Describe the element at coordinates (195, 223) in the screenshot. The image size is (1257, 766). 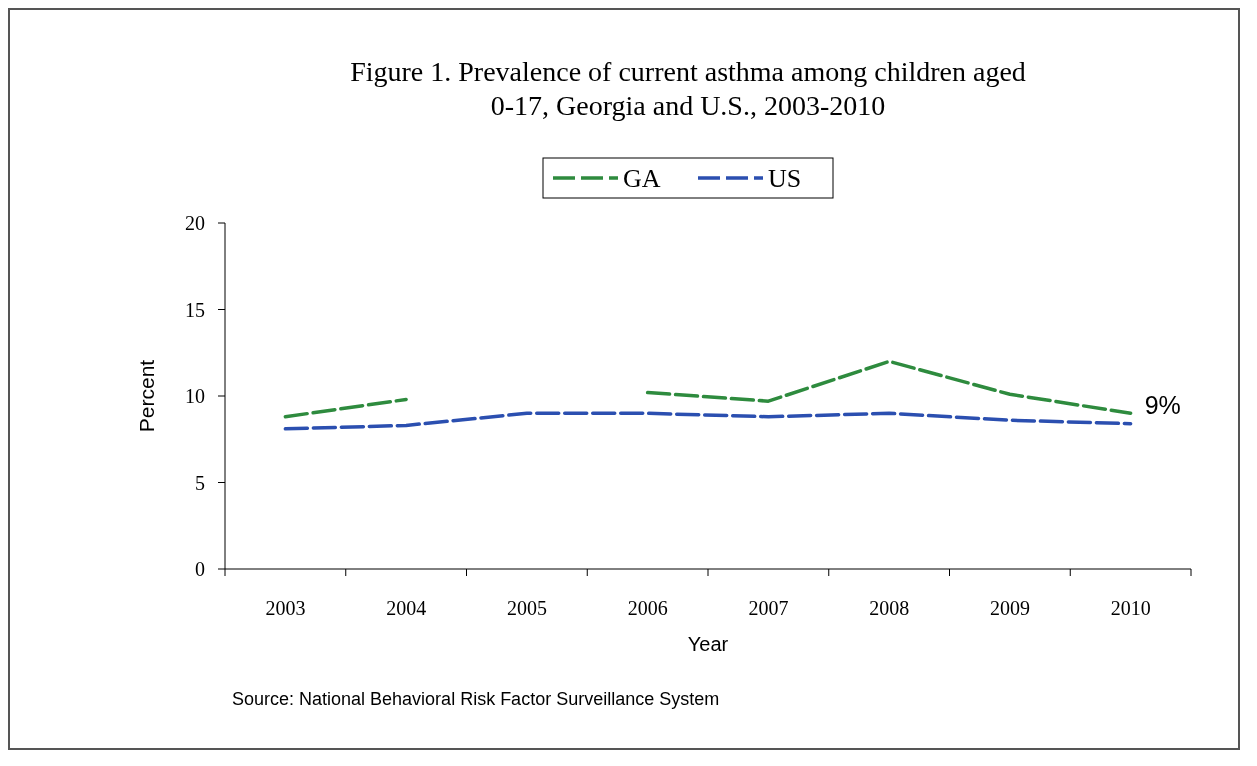
I see `y-tick-label: 20` at that location.